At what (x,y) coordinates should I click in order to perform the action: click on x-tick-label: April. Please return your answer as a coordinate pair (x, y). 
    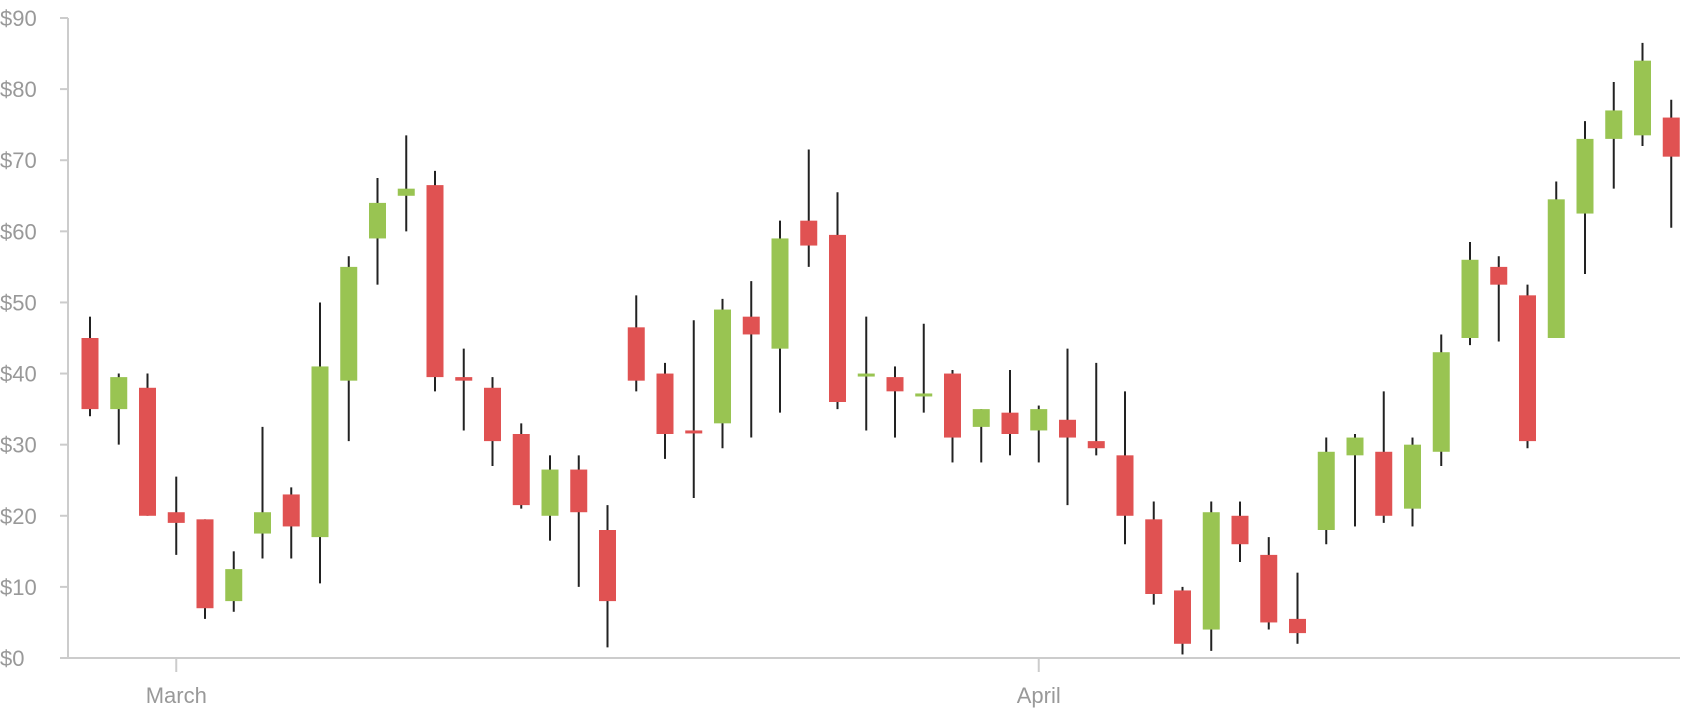
    Looking at the image, I should click on (1039, 695).